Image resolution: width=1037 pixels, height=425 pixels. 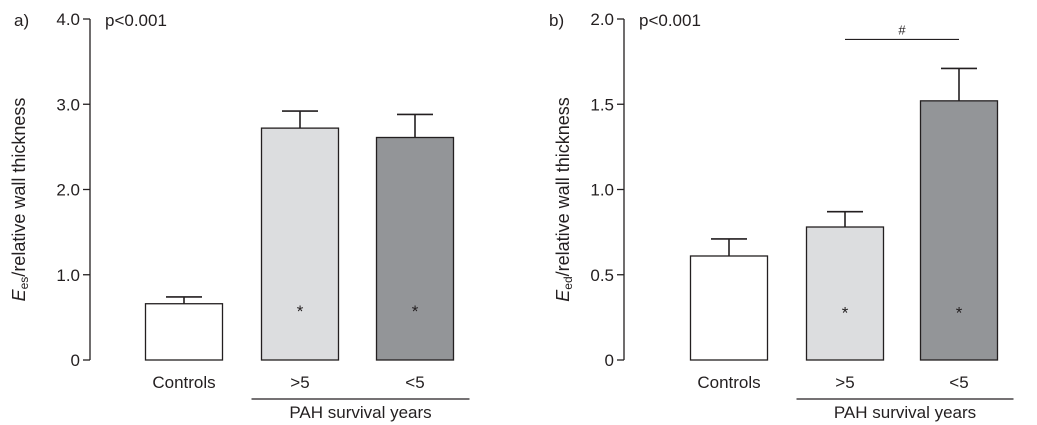 I want to click on y-tick-label: 0.5, so click(x=602, y=275).